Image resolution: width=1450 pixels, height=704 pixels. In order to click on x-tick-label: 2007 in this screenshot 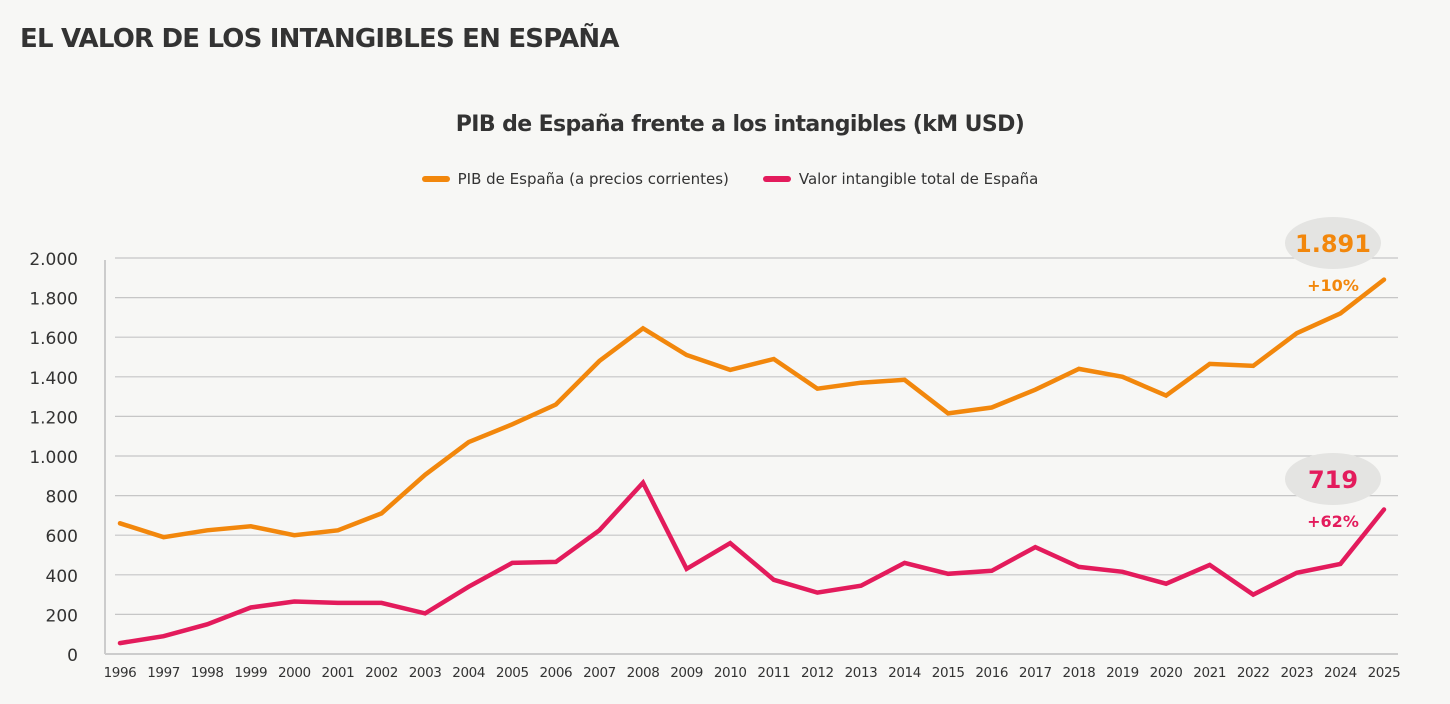, I will do `click(599, 673)`.